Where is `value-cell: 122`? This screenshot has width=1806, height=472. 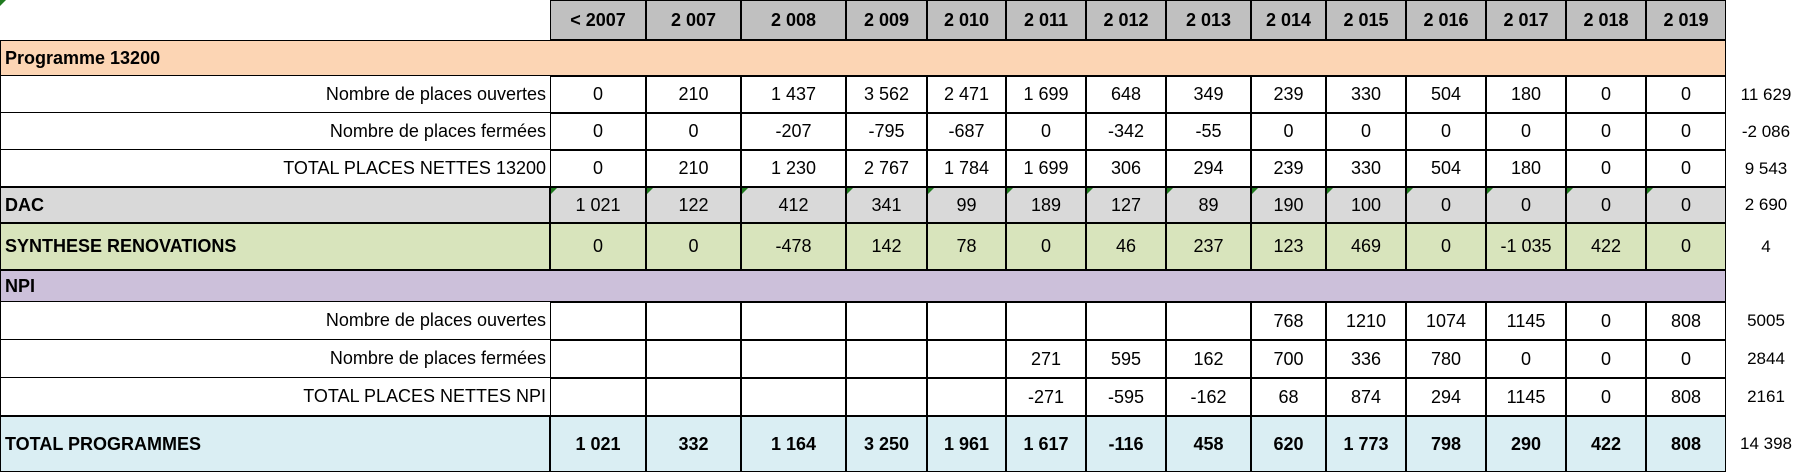
value-cell: 122 is located at coordinates (693, 205).